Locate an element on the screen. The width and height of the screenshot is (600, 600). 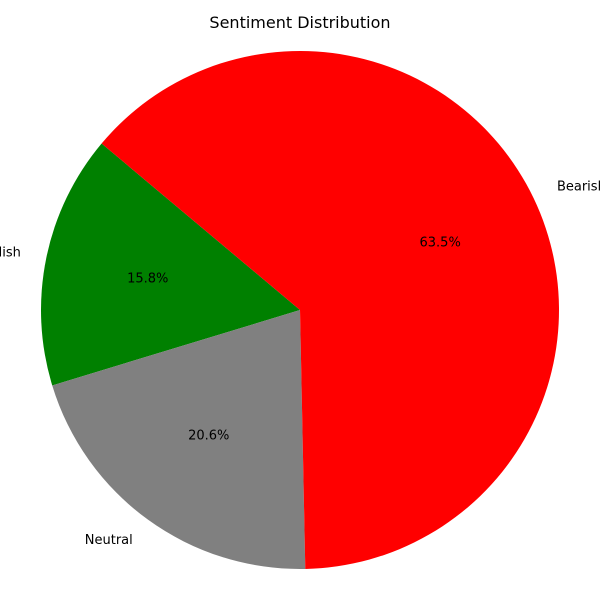
percent-label-bearish: 63.5% is located at coordinates (440, 242).